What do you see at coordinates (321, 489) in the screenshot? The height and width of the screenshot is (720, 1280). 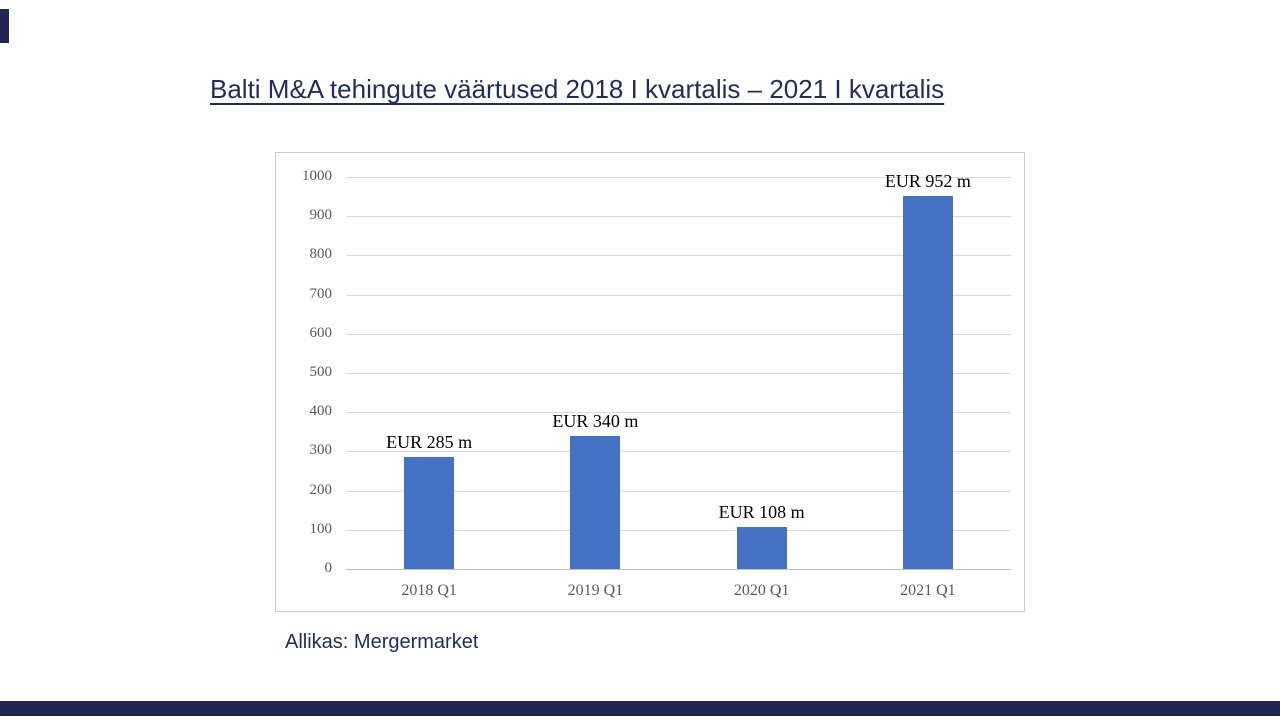 I see `y-tick-label: 200` at bounding box center [321, 489].